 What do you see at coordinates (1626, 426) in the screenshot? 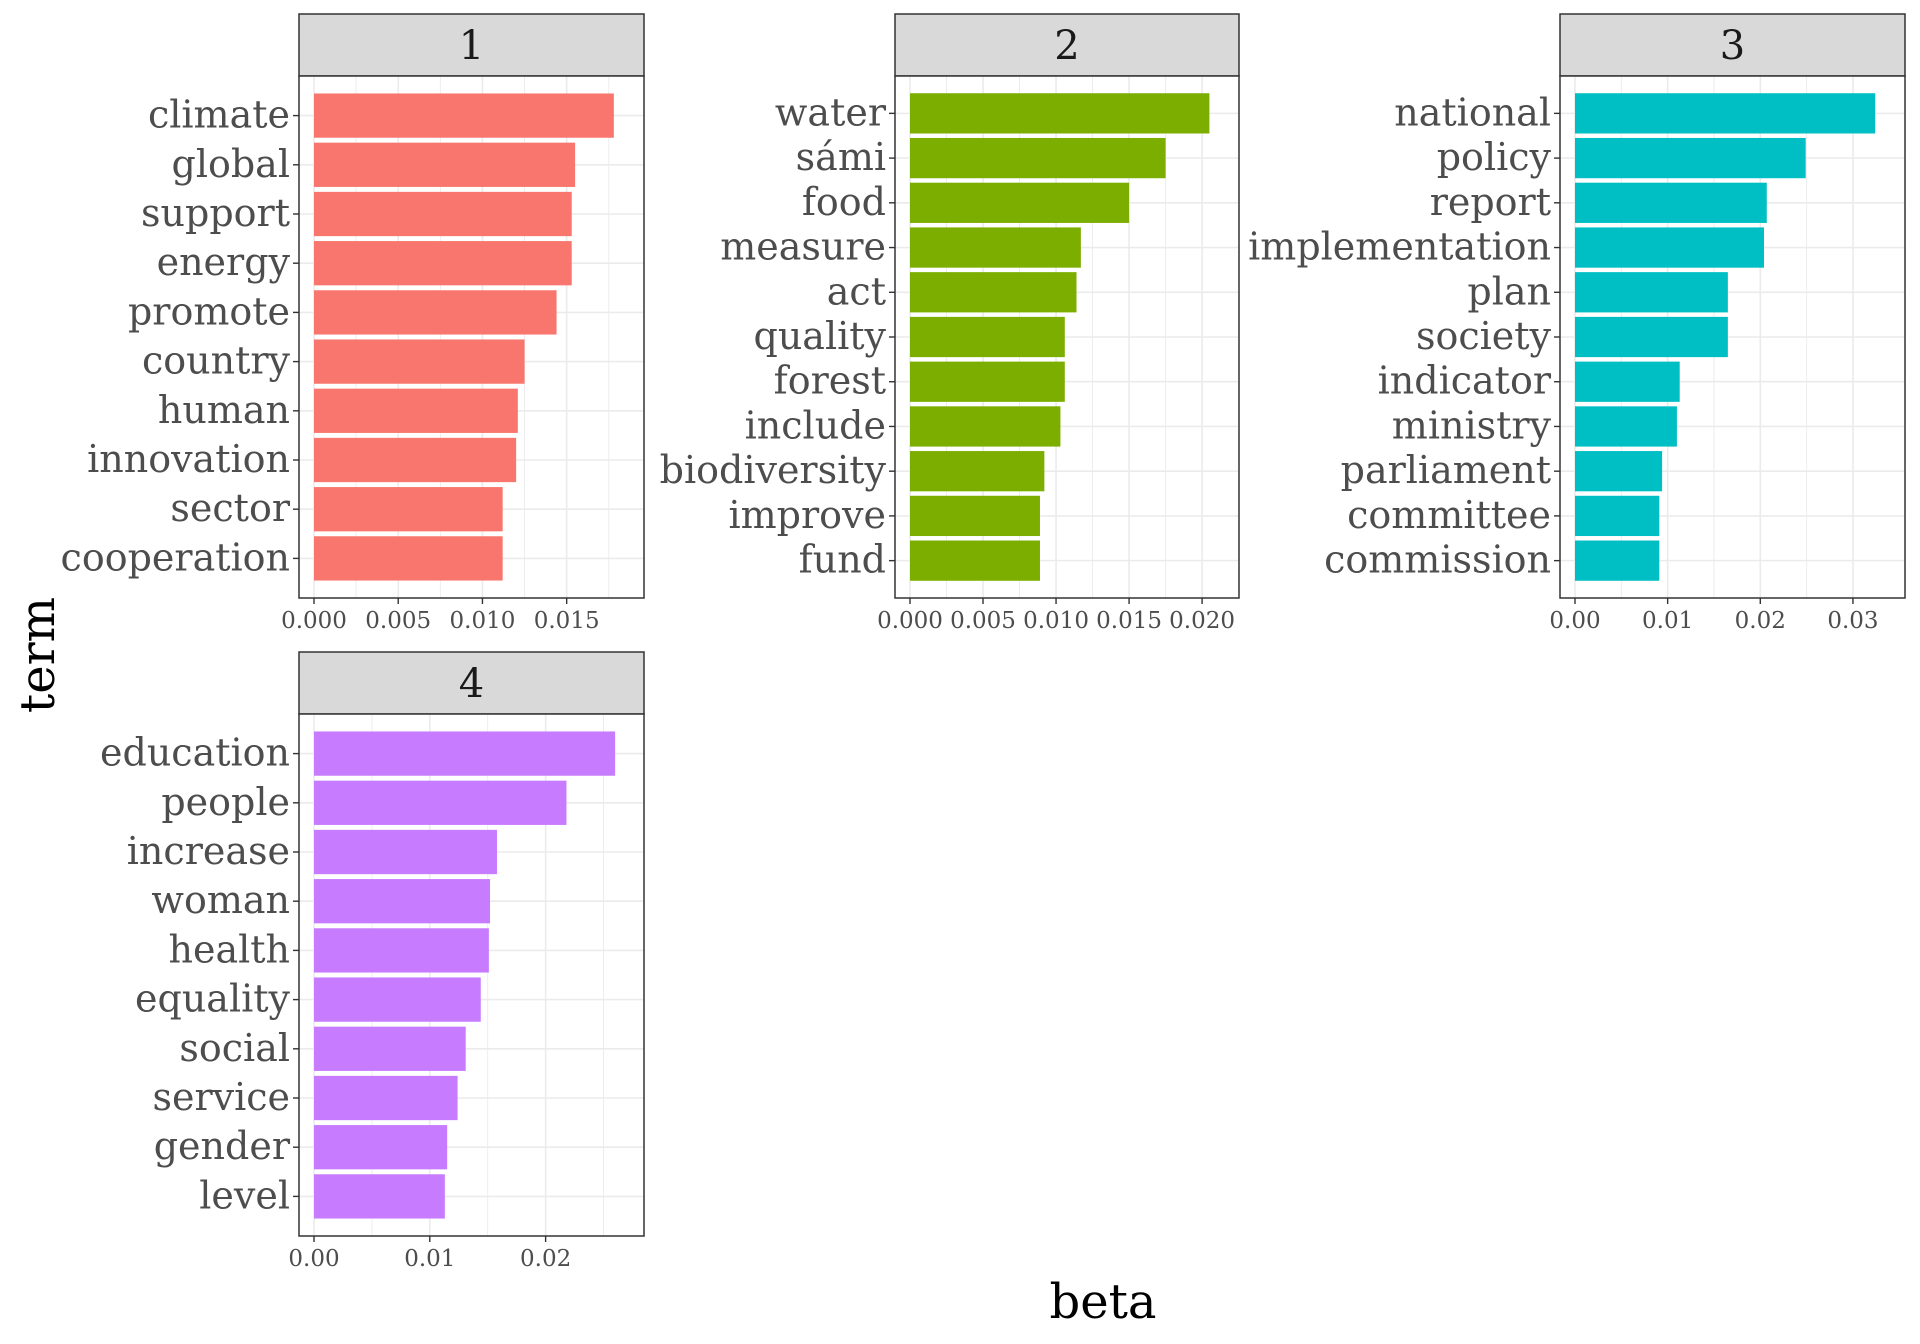
I see `bar-ministry` at bounding box center [1626, 426].